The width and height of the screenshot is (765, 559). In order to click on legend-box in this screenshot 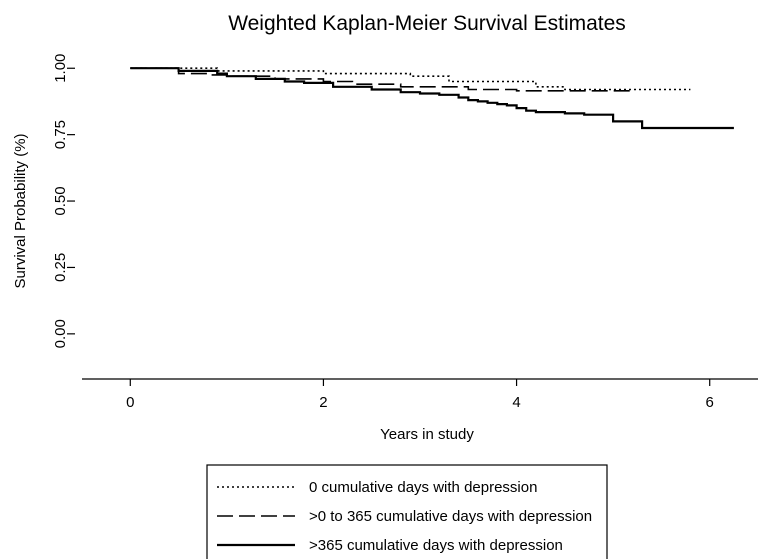, I will do `click(407, 511)`.